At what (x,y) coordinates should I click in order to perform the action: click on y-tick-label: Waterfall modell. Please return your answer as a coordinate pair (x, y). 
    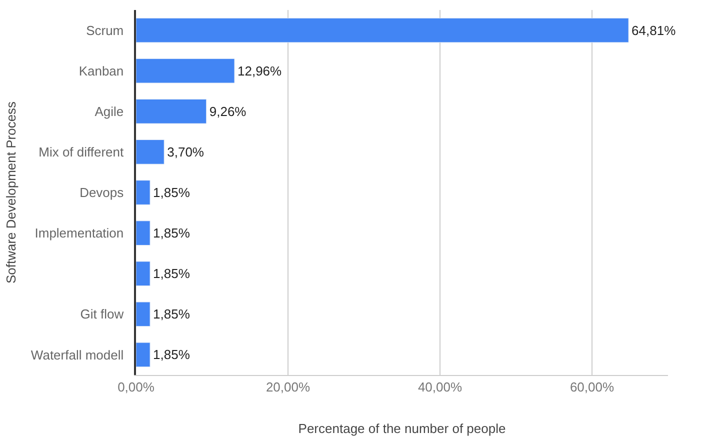
    Looking at the image, I should click on (77, 354).